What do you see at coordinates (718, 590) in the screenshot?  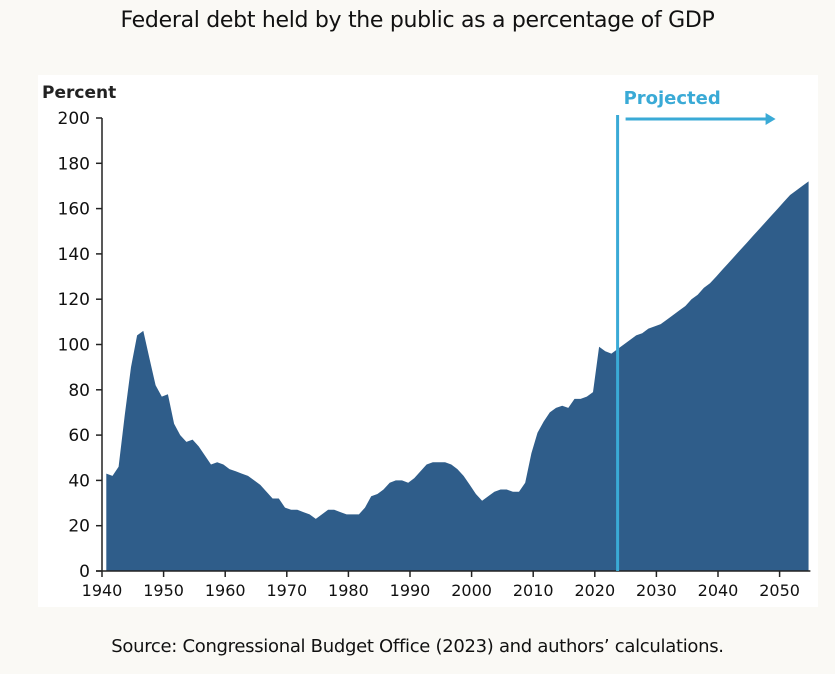 I see `x-tick-label: 2040` at bounding box center [718, 590].